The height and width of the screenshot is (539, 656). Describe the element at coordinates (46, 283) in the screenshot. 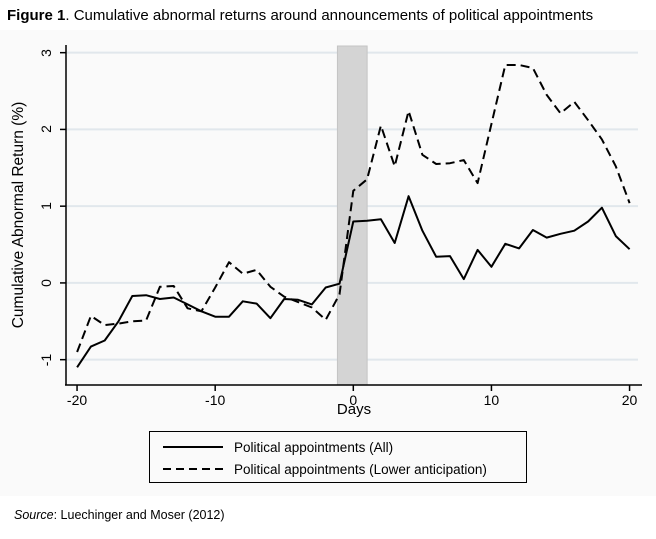

I see `y-tick-label: 0` at that location.